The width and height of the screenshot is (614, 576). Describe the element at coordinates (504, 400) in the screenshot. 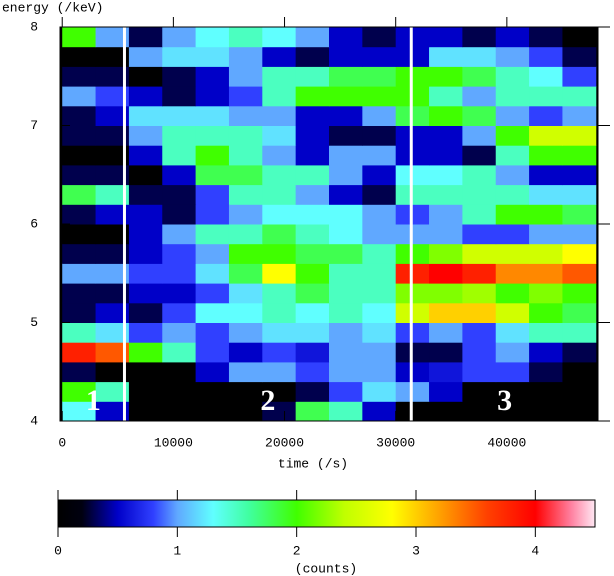

I see `region-annotation: 3` at that location.